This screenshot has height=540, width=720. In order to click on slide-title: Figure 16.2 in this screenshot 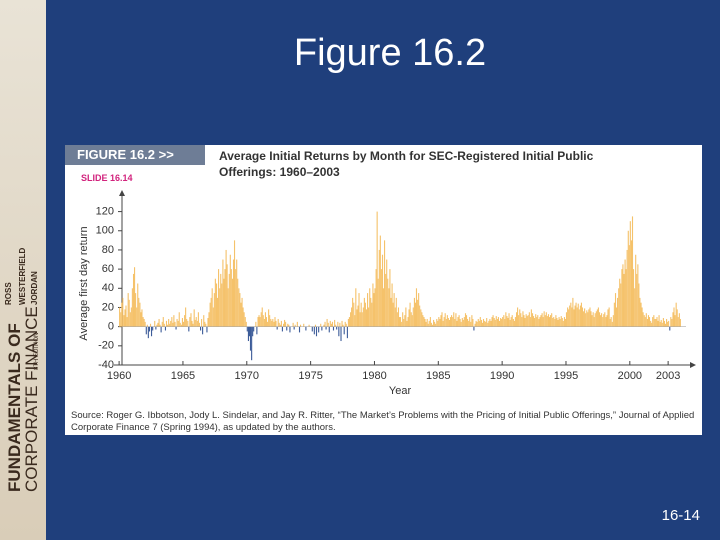, I will do `click(390, 53)`.